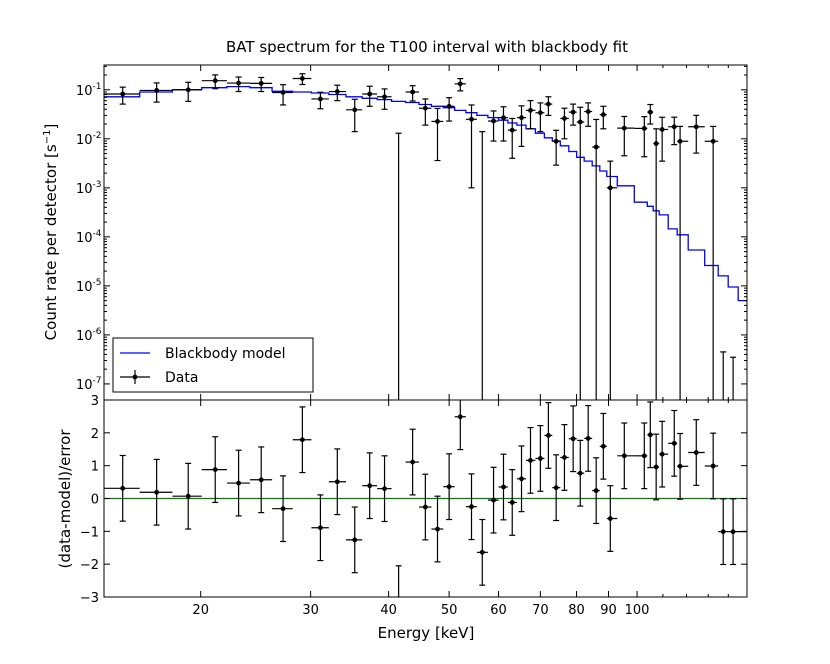 This screenshot has width=830, height=664. What do you see at coordinates (65, 499) in the screenshot?
I see `residual-y-axis-label: (data-model)/error` at bounding box center [65, 499].